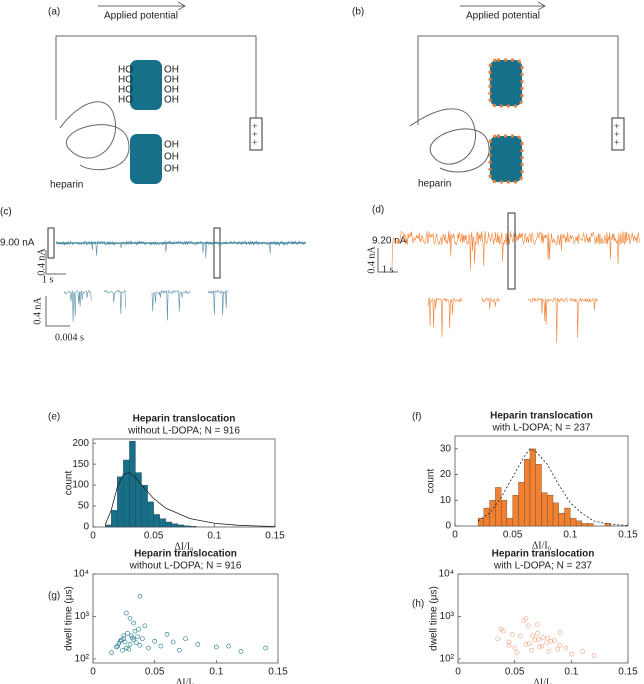 This screenshot has height=684, width=644. What do you see at coordinates (125, 70) in the screenshot?
I see `ho: HO` at bounding box center [125, 70].